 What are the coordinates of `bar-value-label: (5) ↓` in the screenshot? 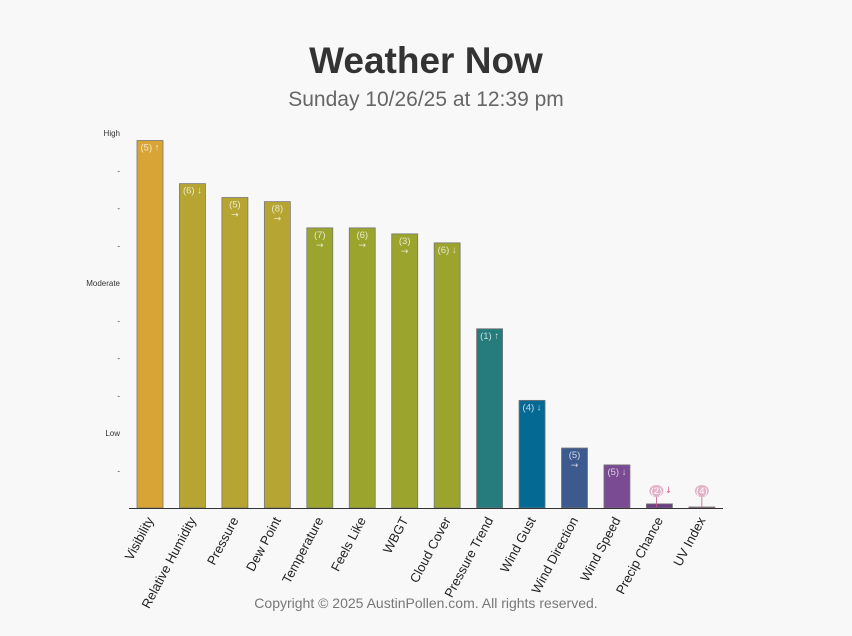 It's located at (616, 472).